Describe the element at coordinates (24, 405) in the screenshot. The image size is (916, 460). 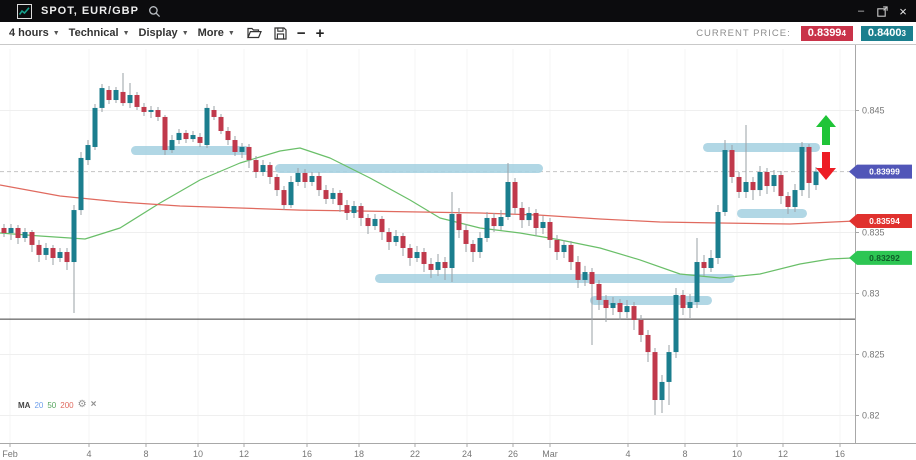
I see `ma-legend-label: MA` at that location.